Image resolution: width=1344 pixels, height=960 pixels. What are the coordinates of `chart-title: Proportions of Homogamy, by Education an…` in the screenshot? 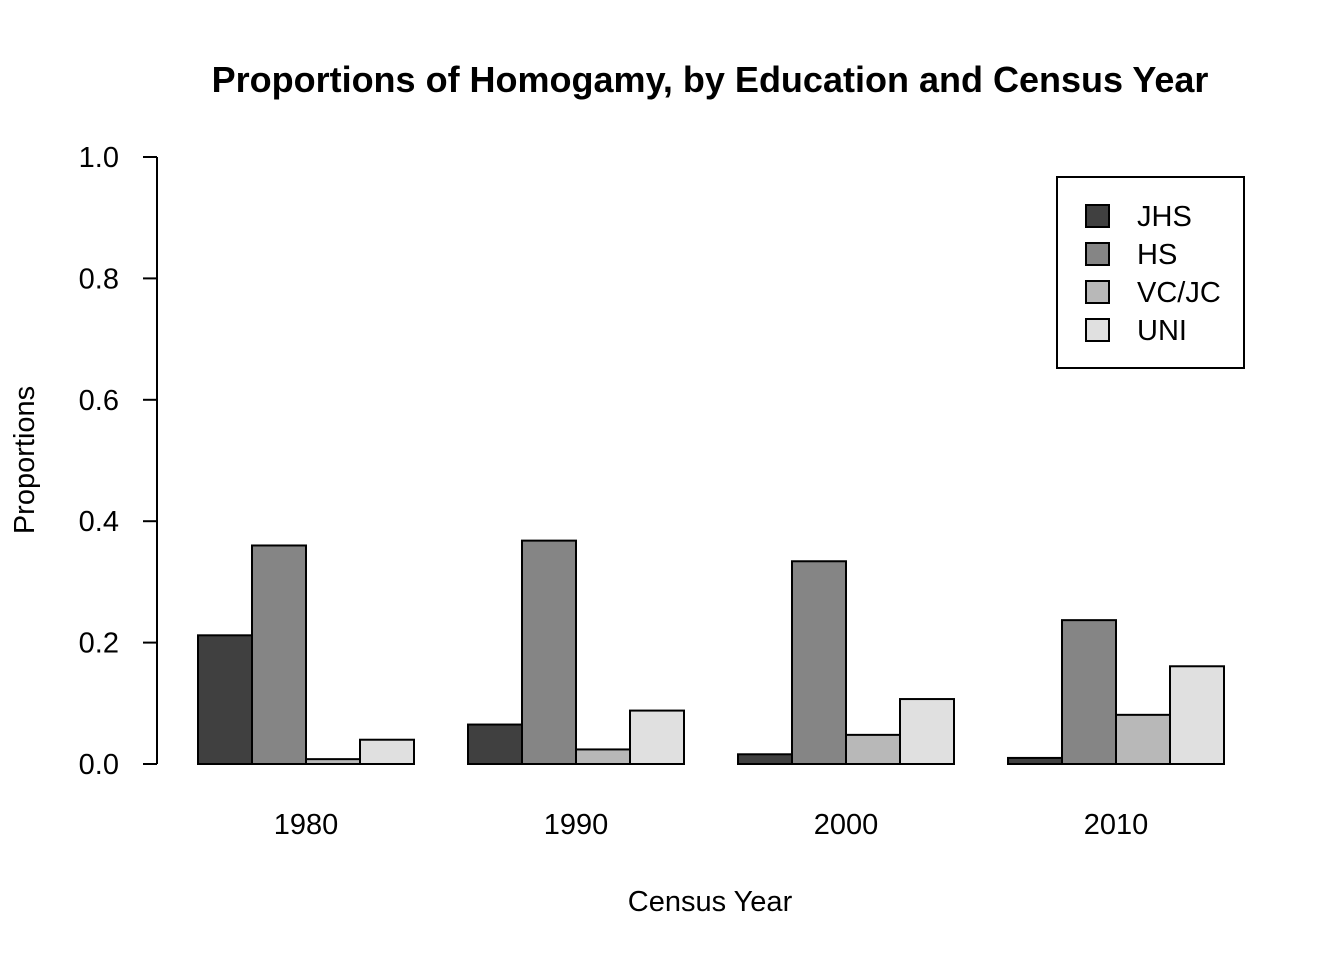 It's located at (710, 79).